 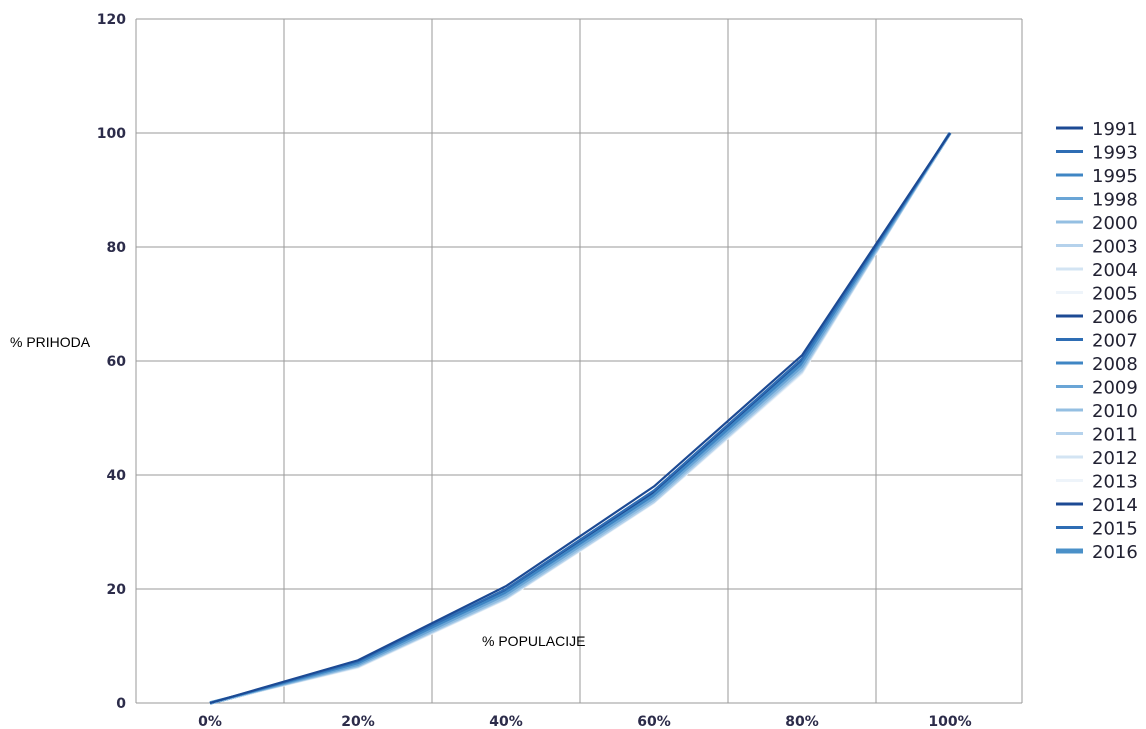 What do you see at coordinates (1115, 435) in the screenshot?
I see `legend-label: 2011` at bounding box center [1115, 435].